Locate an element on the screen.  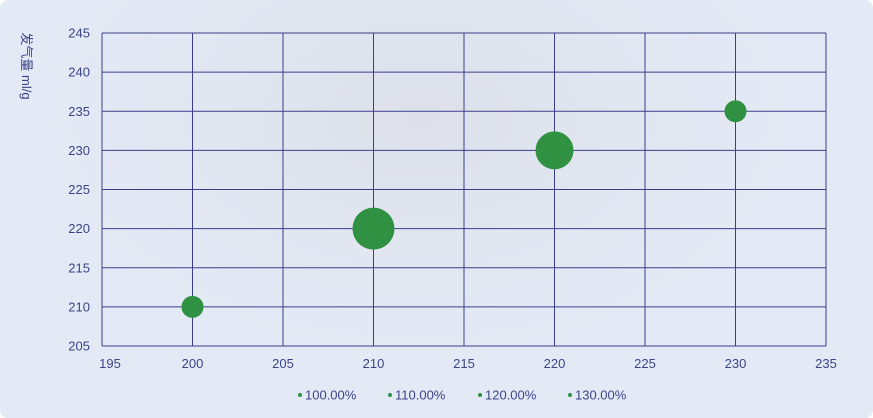
y-tick-label: 220 is located at coordinates (79, 228).